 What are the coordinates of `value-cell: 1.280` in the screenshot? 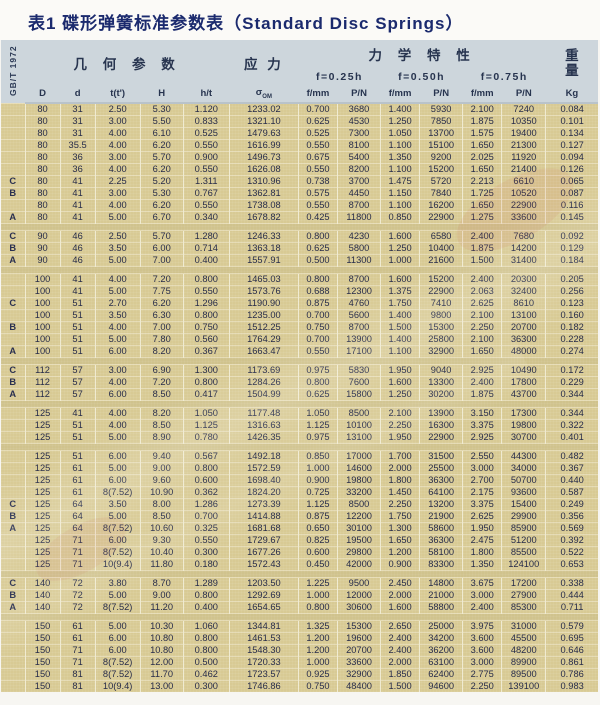 It's located at (206, 236).